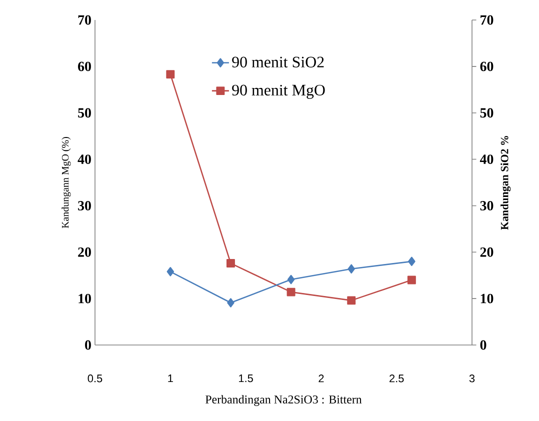  What do you see at coordinates (487, 159) in the screenshot?
I see `y2-tick-label: 40` at bounding box center [487, 159].